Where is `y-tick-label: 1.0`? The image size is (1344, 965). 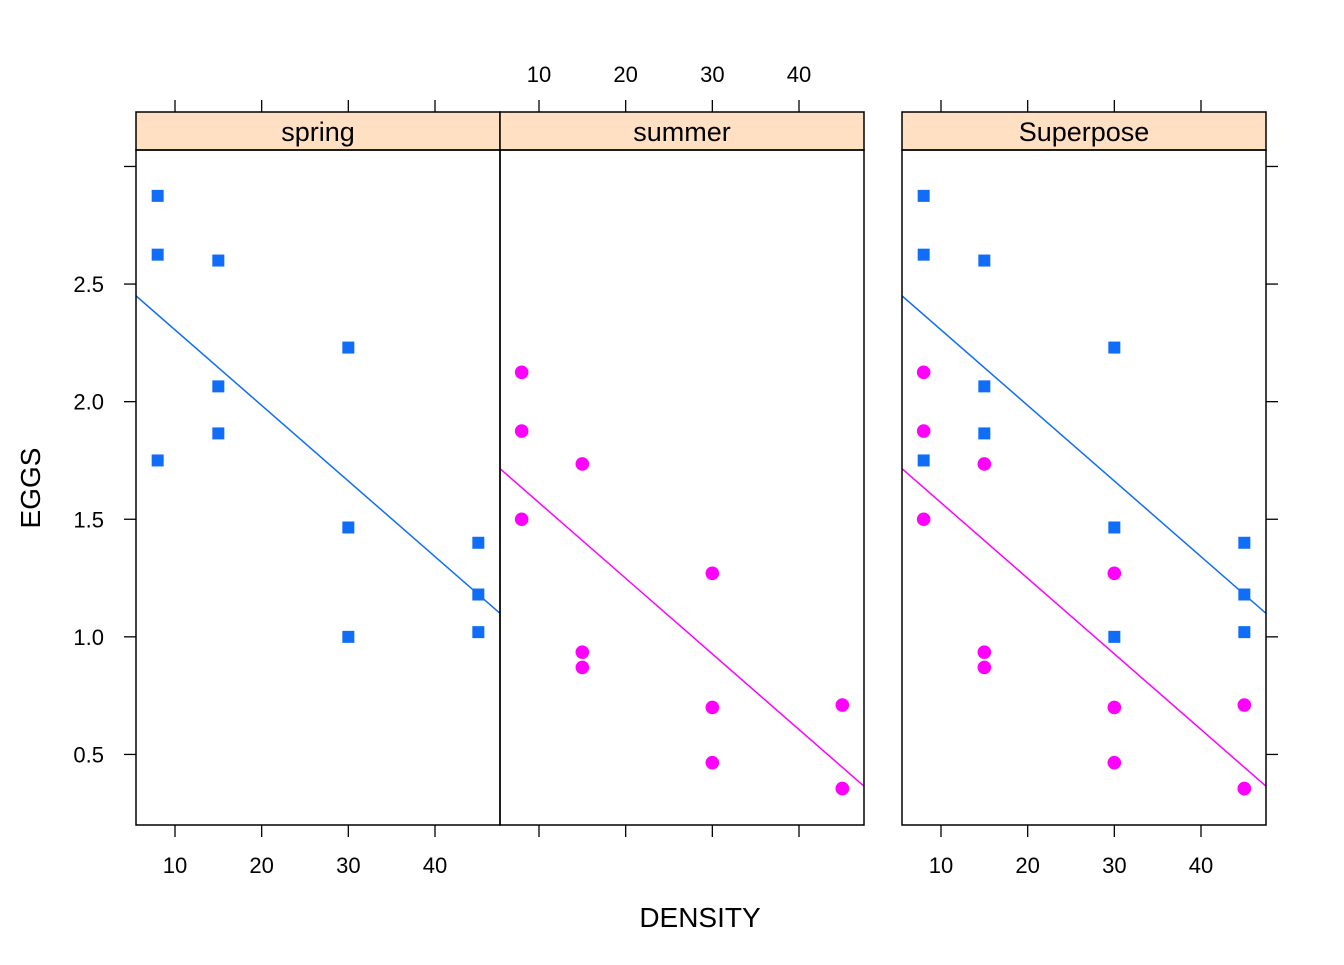 y-tick-label: 1.0 is located at coordinates (88, 637).